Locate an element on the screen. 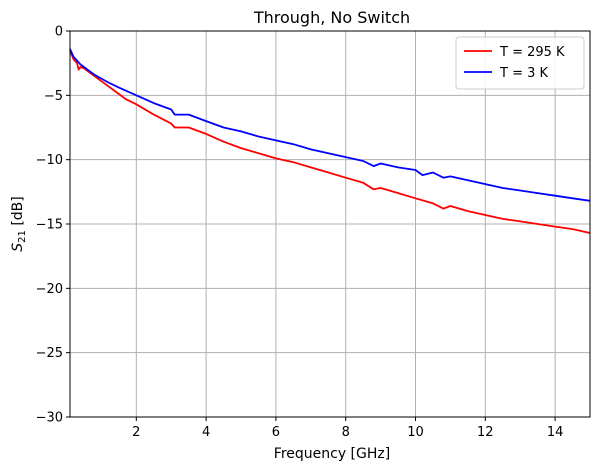 Image resolution: width=601 pixels, height=472 pixels. y-axis-label: S21 [dB] is located at coordinates (19, 224).